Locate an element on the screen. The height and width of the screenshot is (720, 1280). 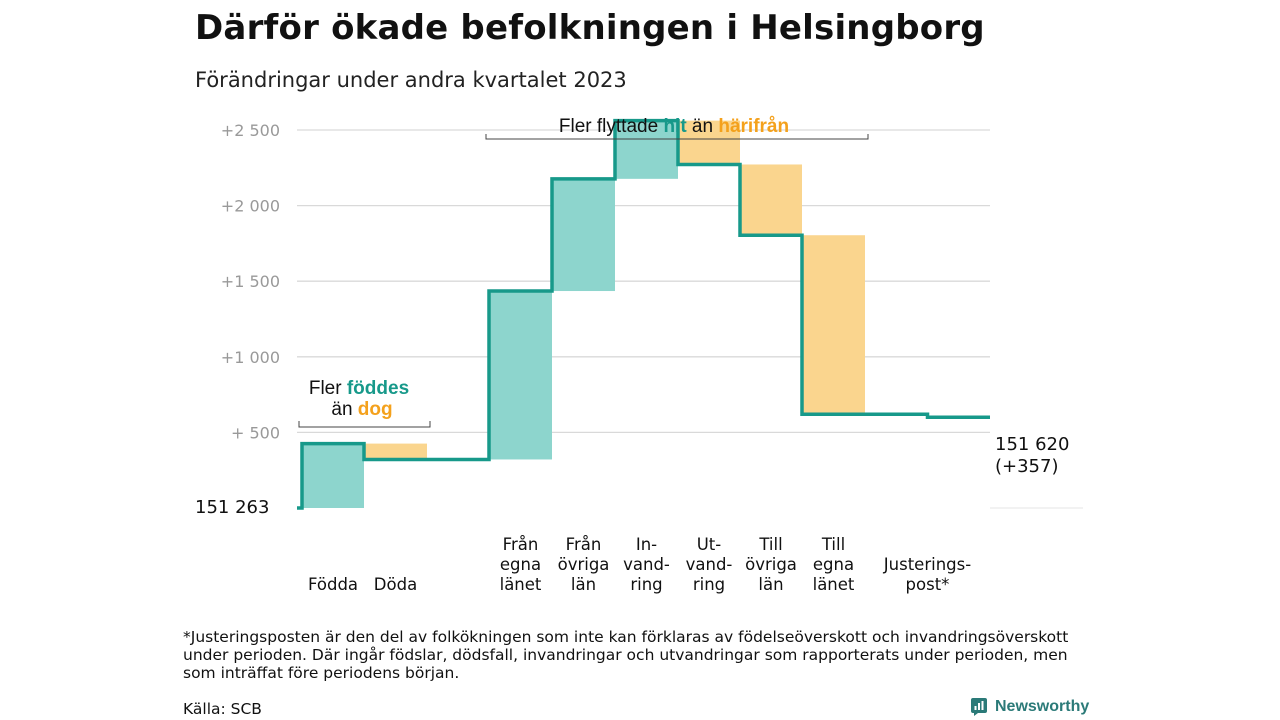
y-tick-label: +2 500 is located at coordinates (250, 130).